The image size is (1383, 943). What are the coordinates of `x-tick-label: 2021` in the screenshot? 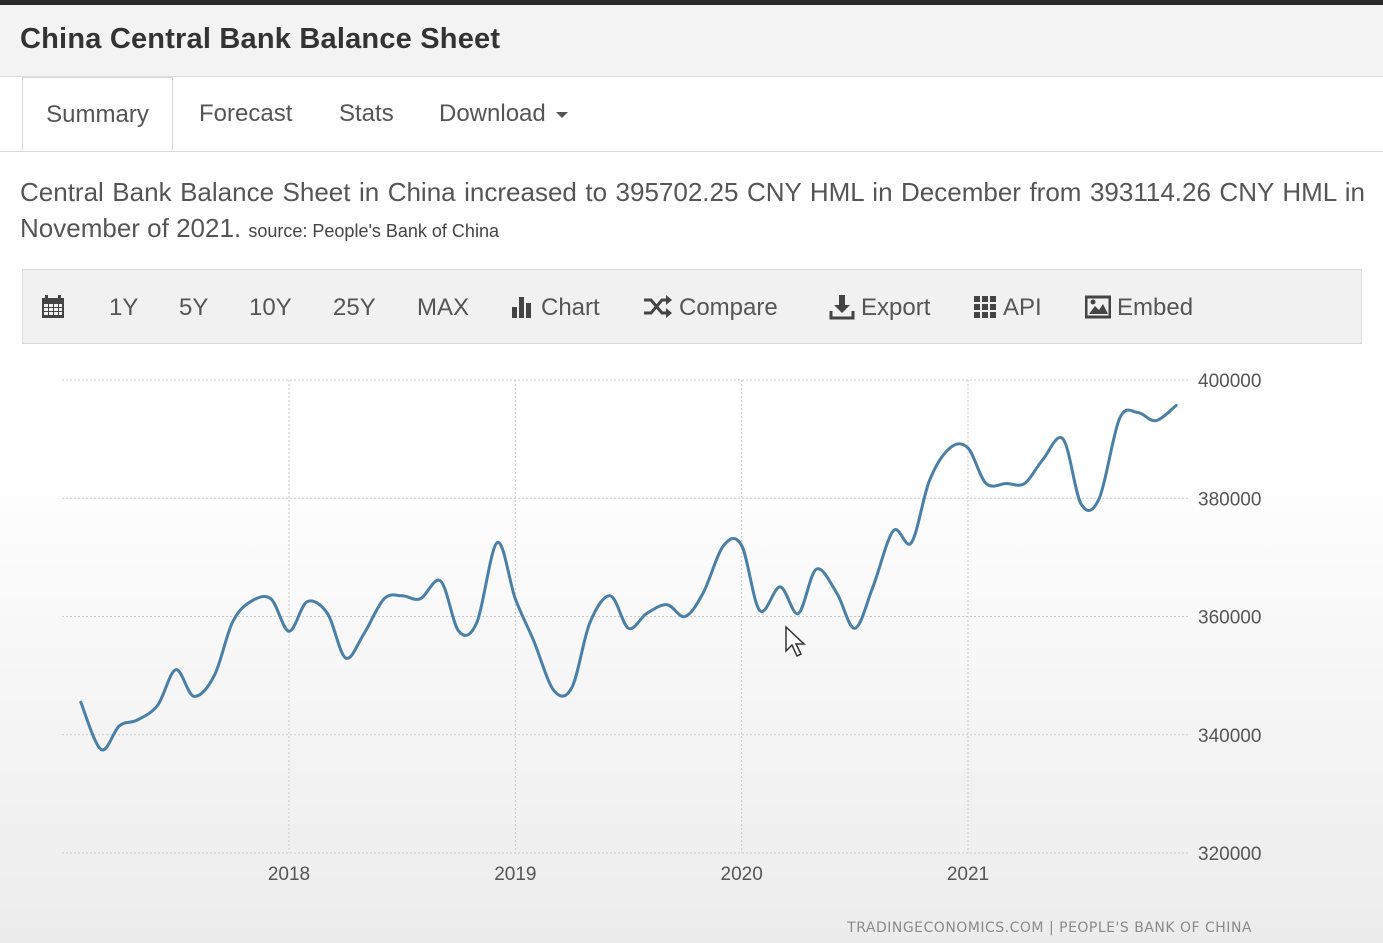 It's located at (968, 874).